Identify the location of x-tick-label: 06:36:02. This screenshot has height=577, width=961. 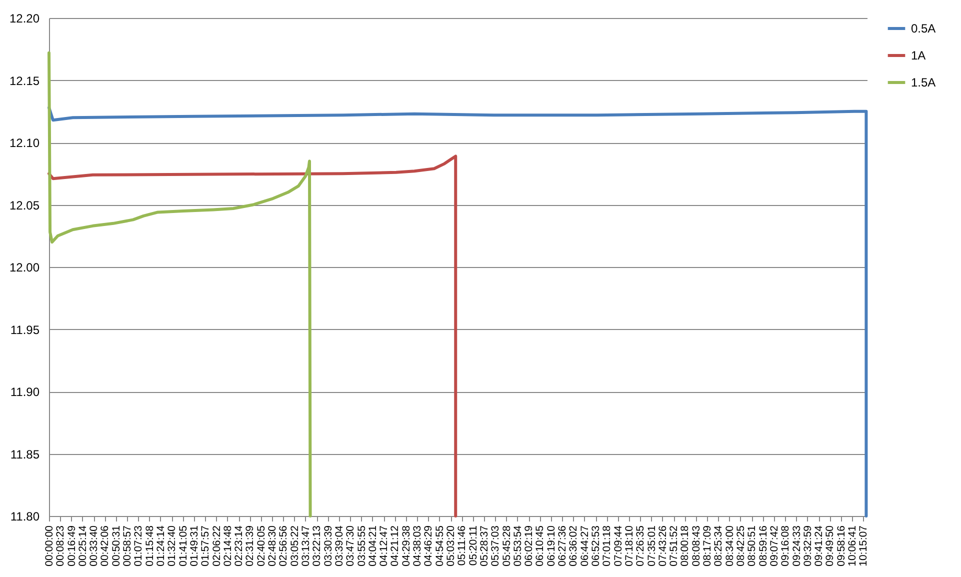
(574, 545).